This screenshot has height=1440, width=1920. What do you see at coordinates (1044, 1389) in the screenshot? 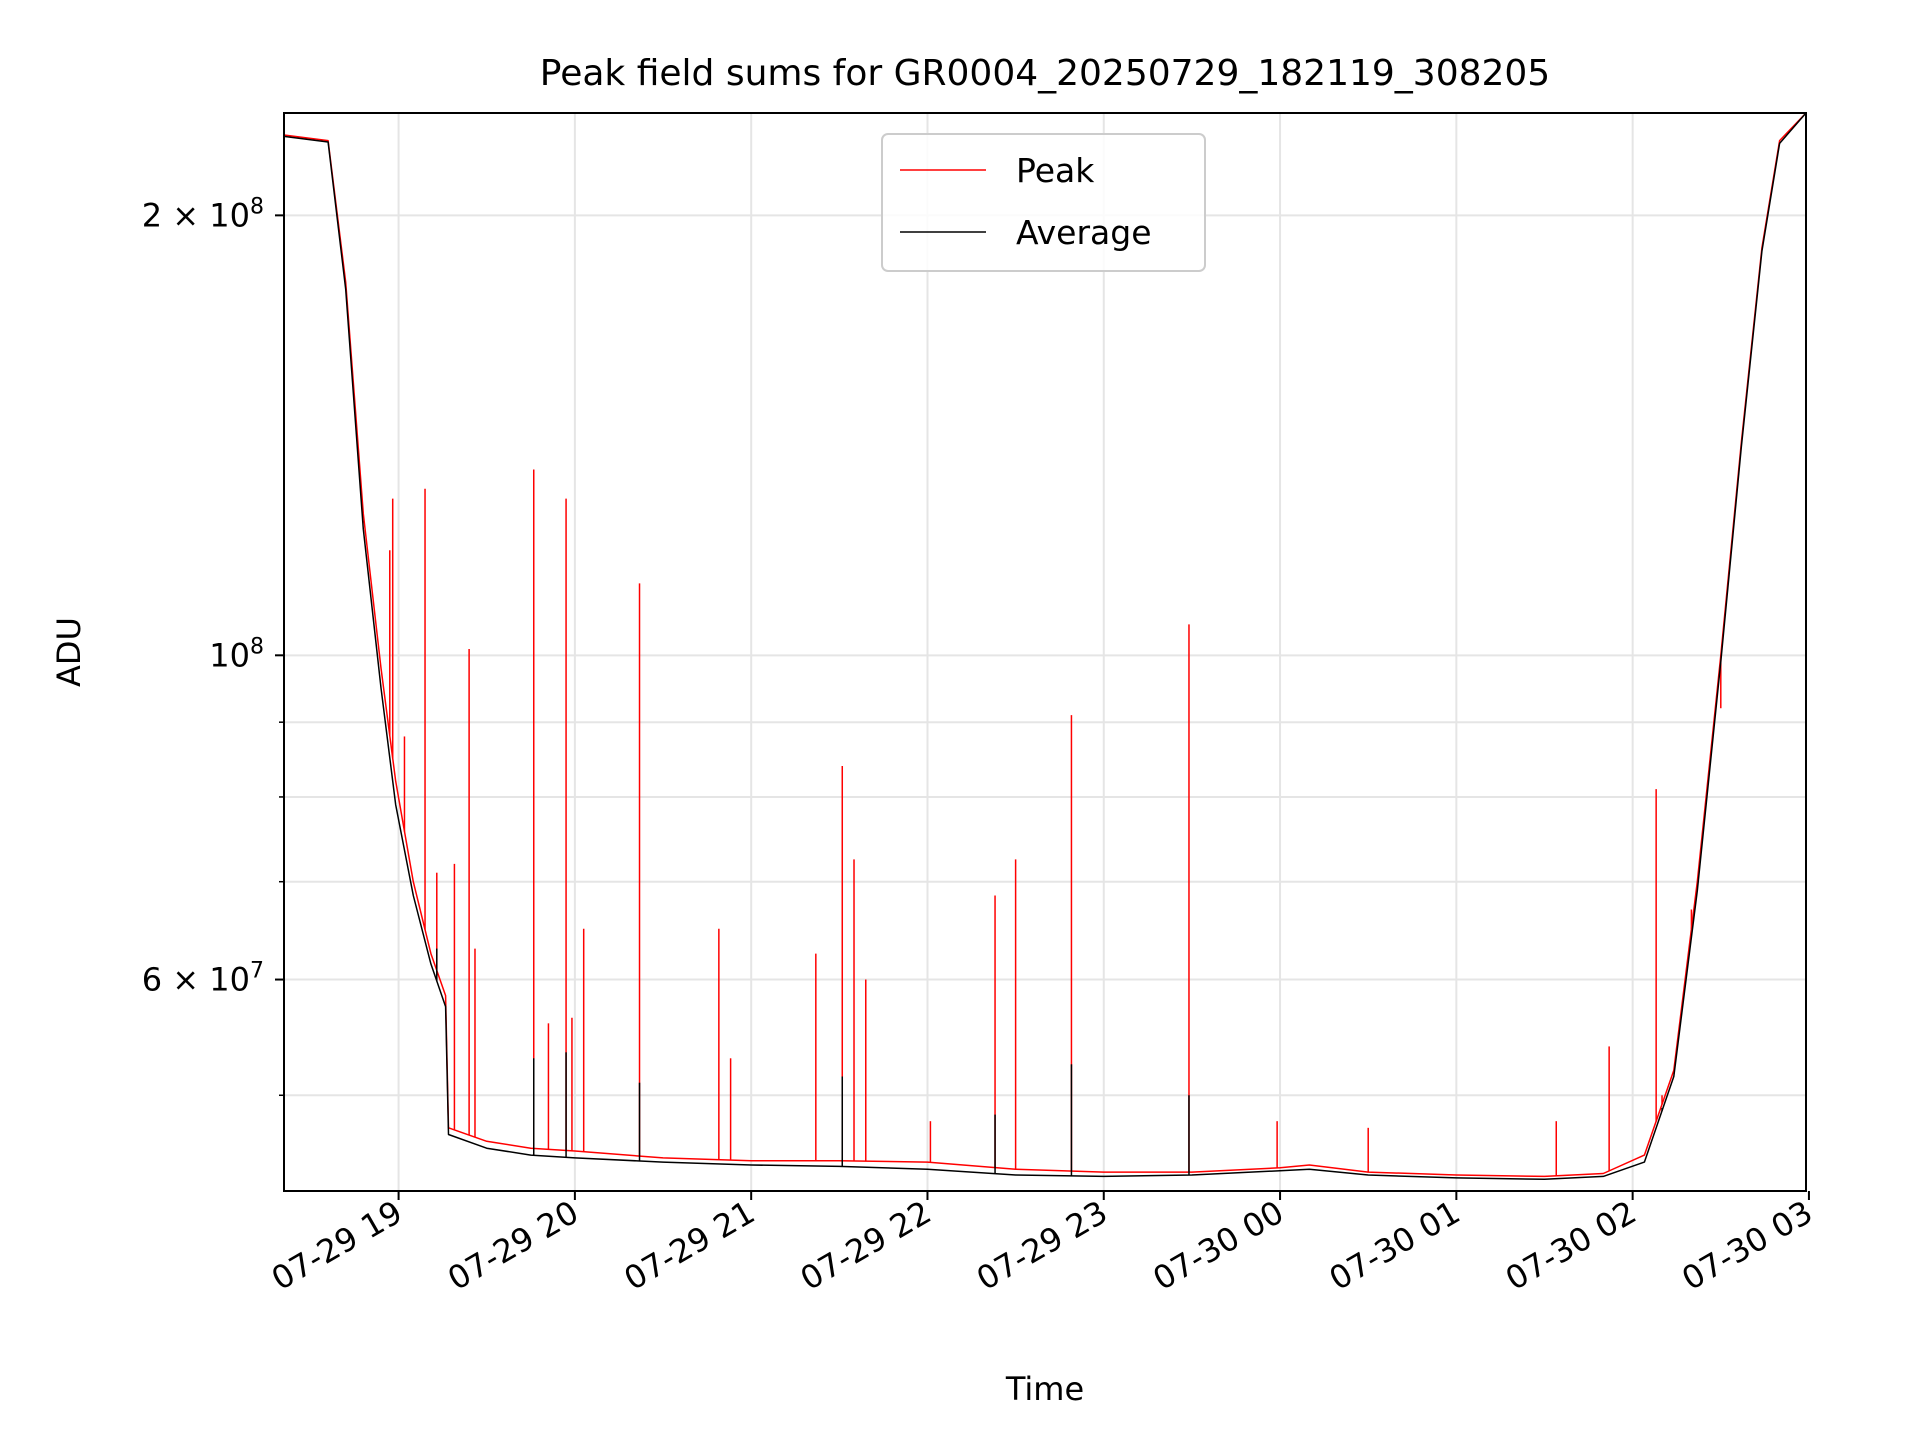
I see `x-axis-label: Time` at bounding box center [1044, 1389].